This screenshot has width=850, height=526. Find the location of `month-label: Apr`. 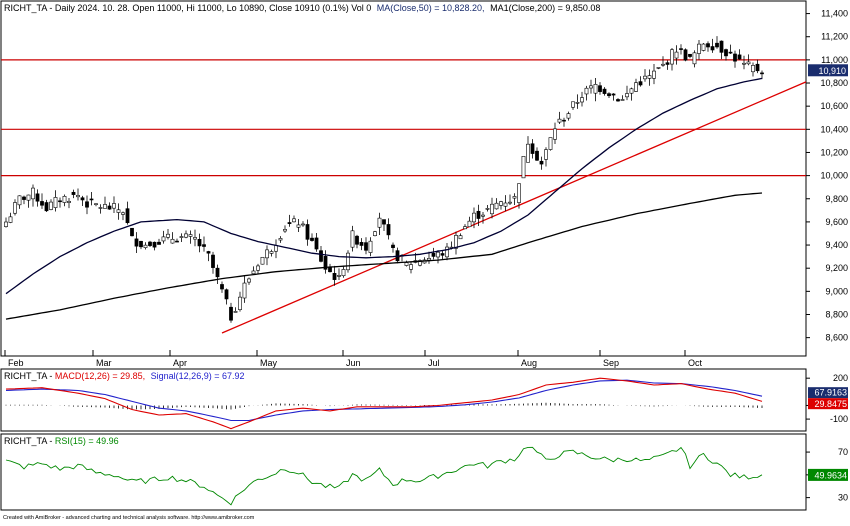

month-label: Apr is located at coordinates (180, 363).